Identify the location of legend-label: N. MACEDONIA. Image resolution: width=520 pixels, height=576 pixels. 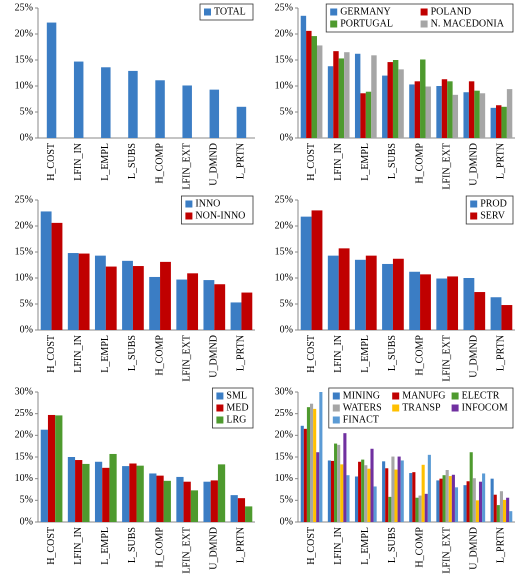
(468, 23).